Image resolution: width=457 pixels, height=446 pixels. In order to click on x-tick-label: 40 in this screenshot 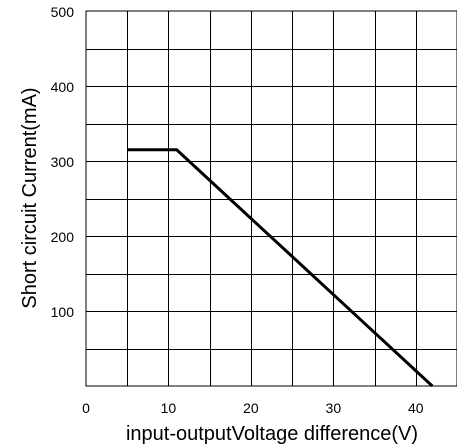, I will do `click(416, 408)`.